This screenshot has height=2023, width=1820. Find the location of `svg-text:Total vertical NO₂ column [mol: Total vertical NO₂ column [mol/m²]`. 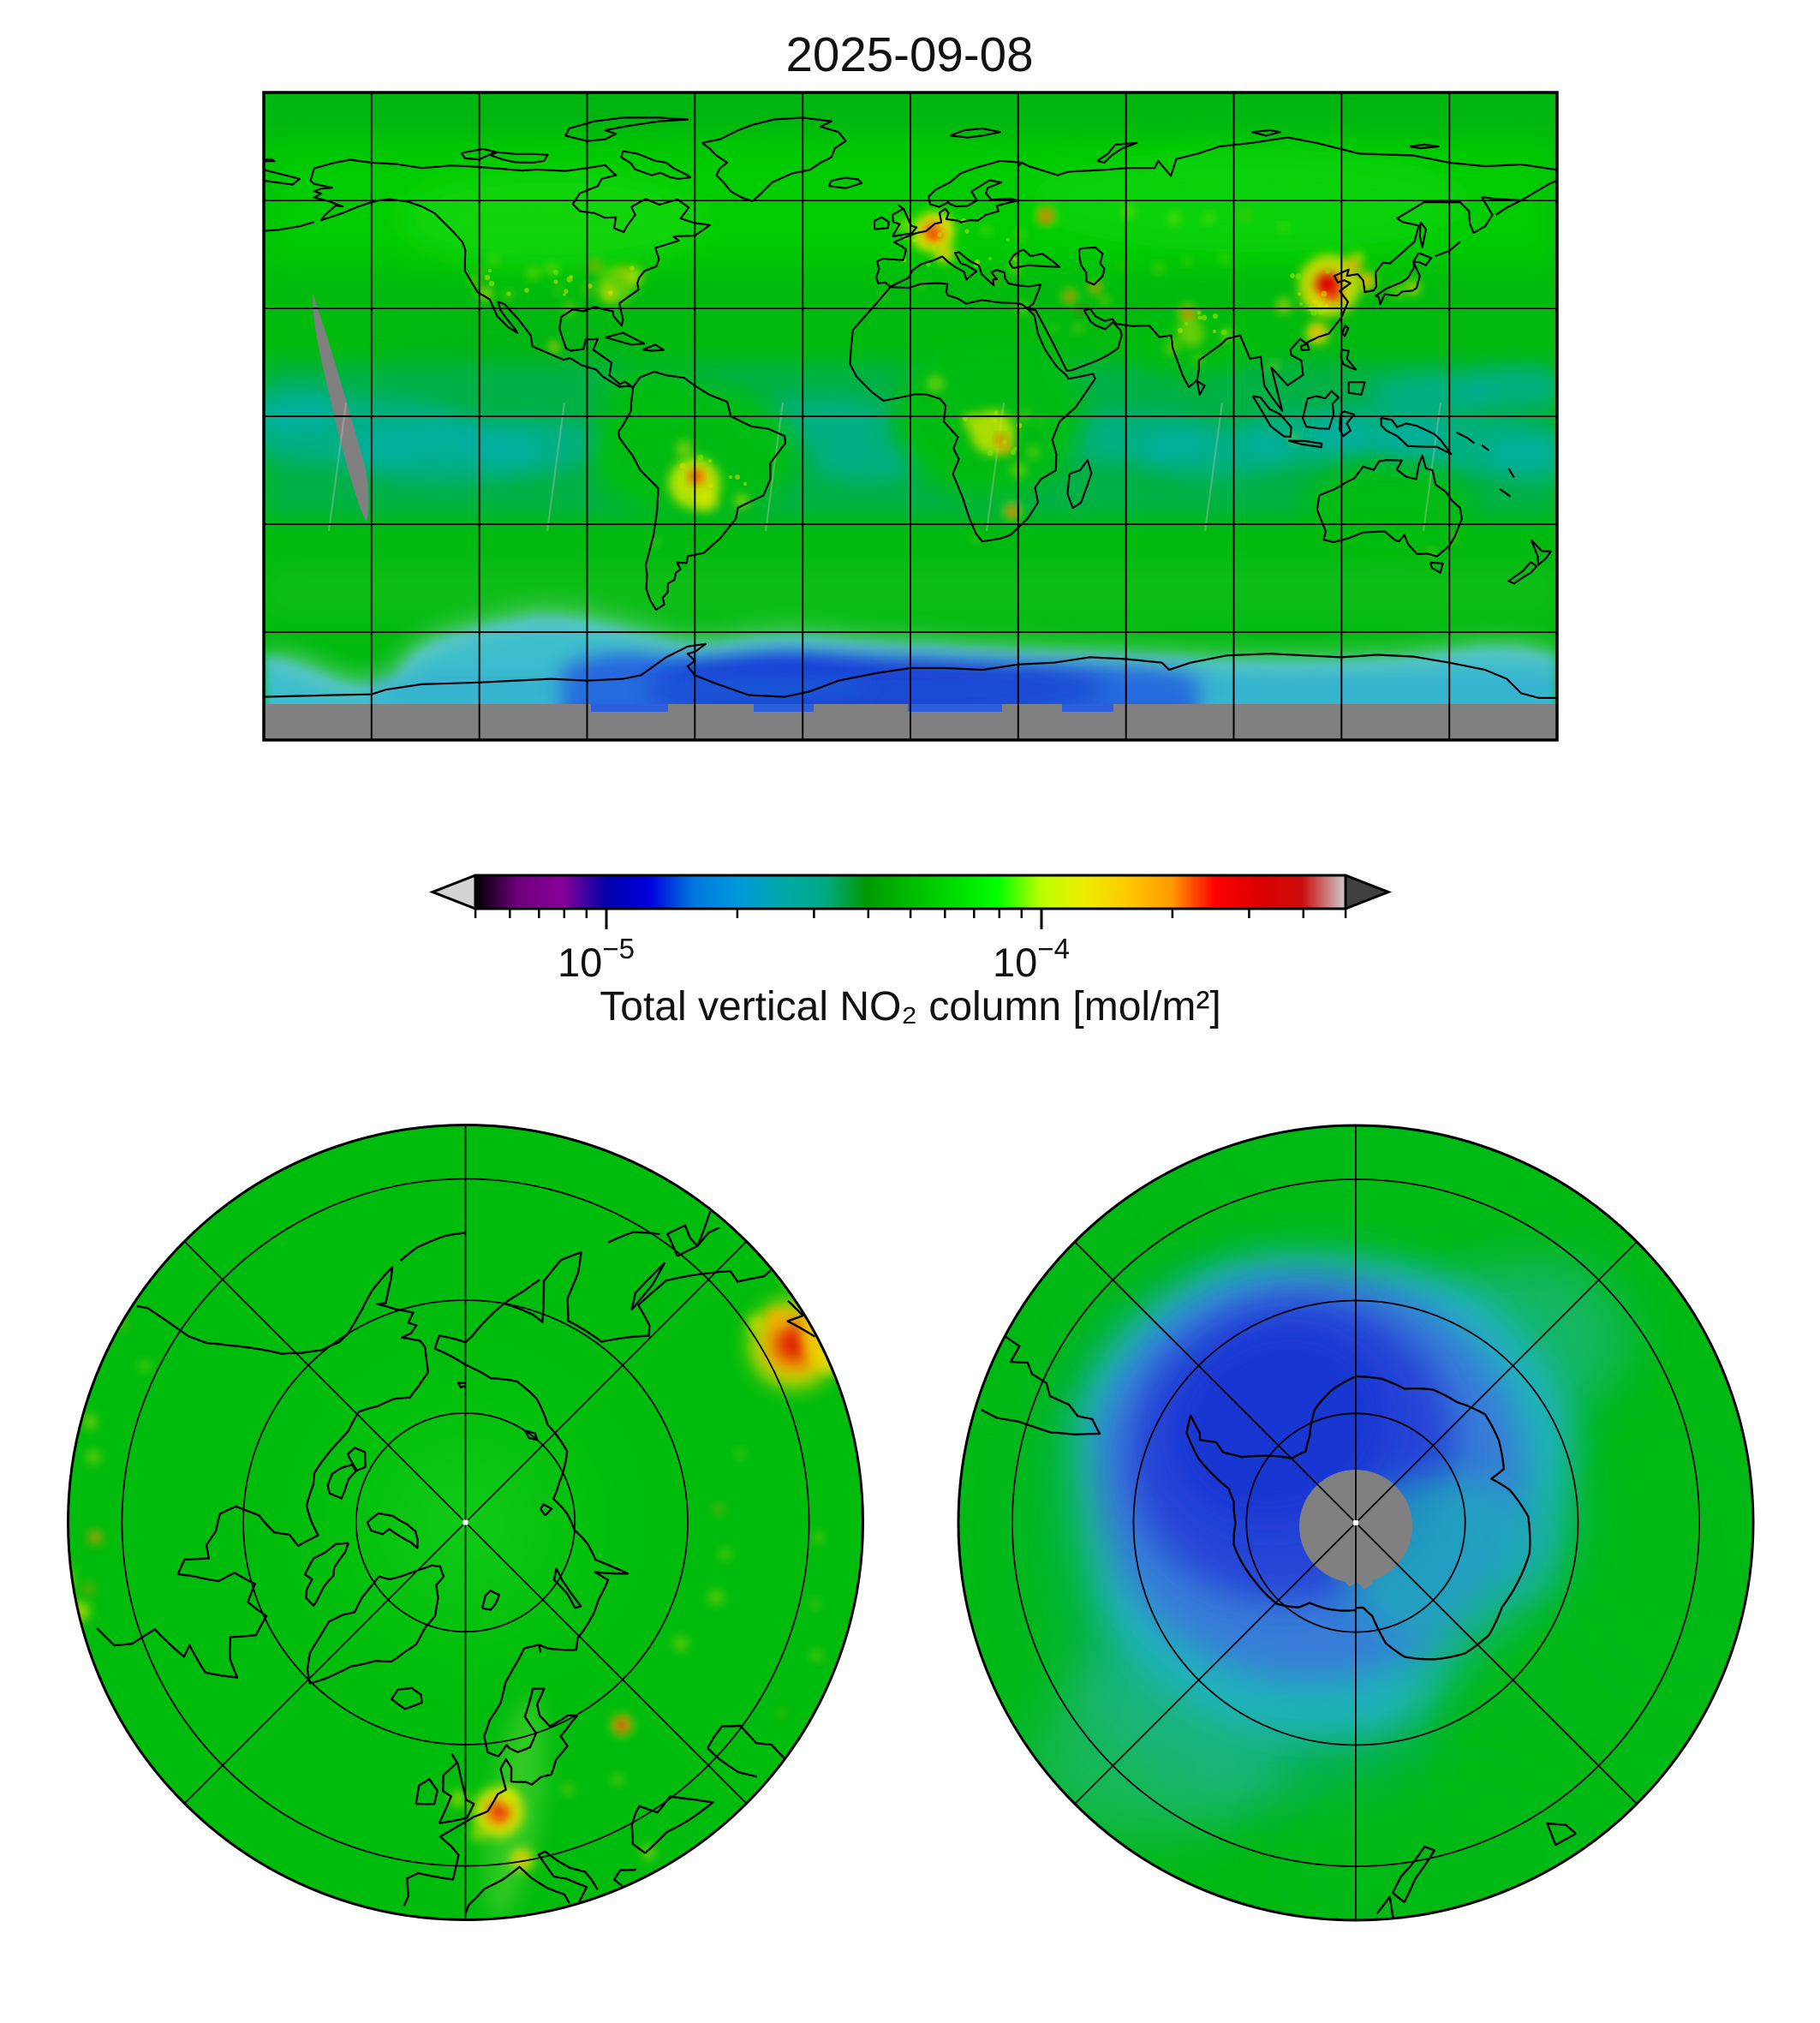

svg-text:Total vertical NO₂ column [mol: Total vertical NO₂ column [mol/m²] is located at coordinates (910, 1006).